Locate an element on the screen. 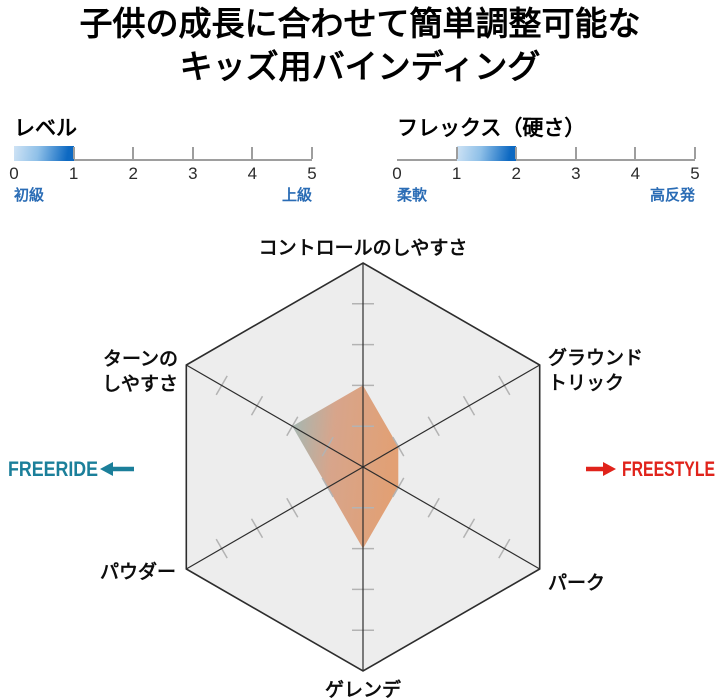  level-scale: レベル 初級 上級 0 1 2 3 4 5 is located at coordinates (162, 159).